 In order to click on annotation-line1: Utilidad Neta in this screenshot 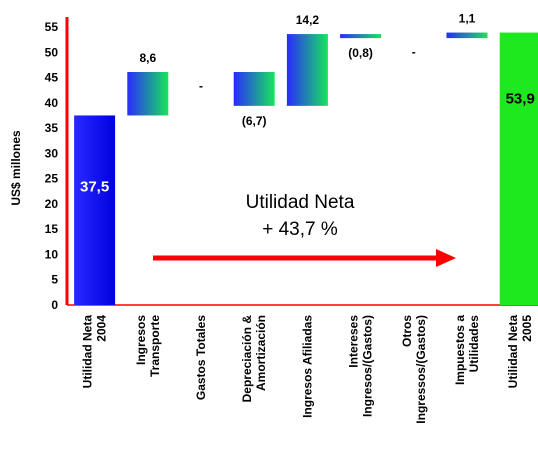, I will do `click(300, 202)`.